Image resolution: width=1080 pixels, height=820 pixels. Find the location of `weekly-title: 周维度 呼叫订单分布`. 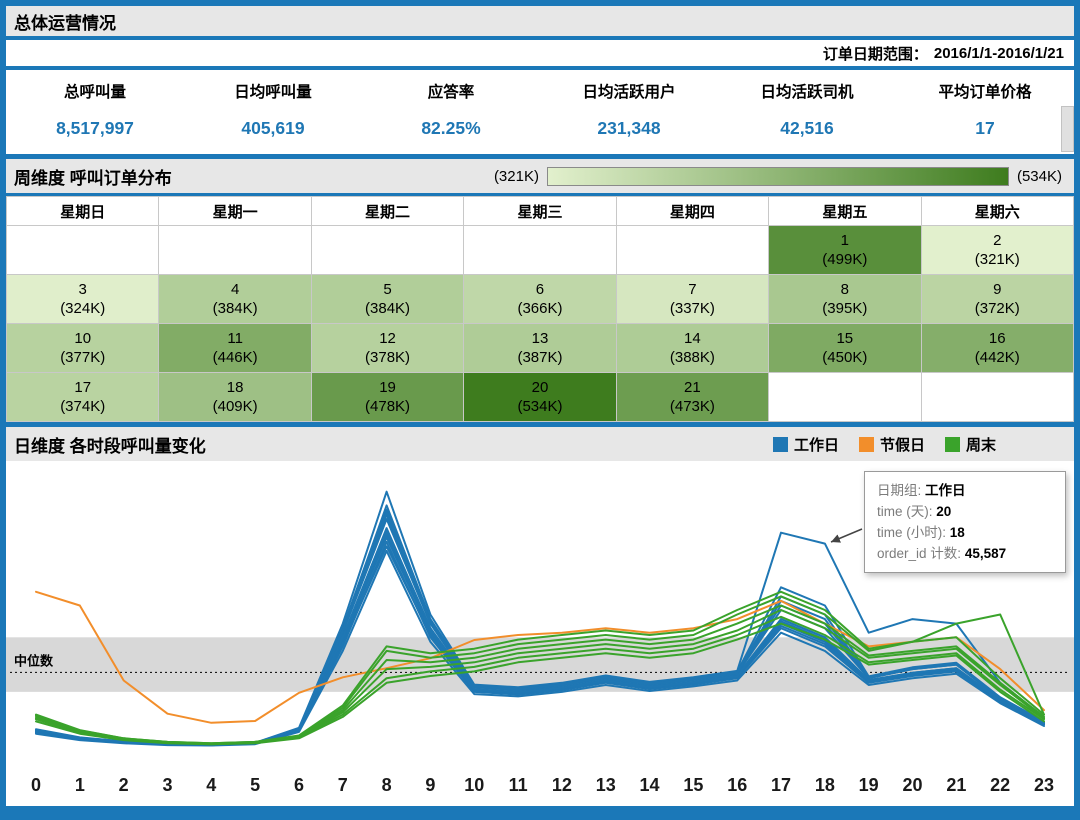

weekly-title: 周维度 呼叫订单分布 is located at coordinates (93, 178).